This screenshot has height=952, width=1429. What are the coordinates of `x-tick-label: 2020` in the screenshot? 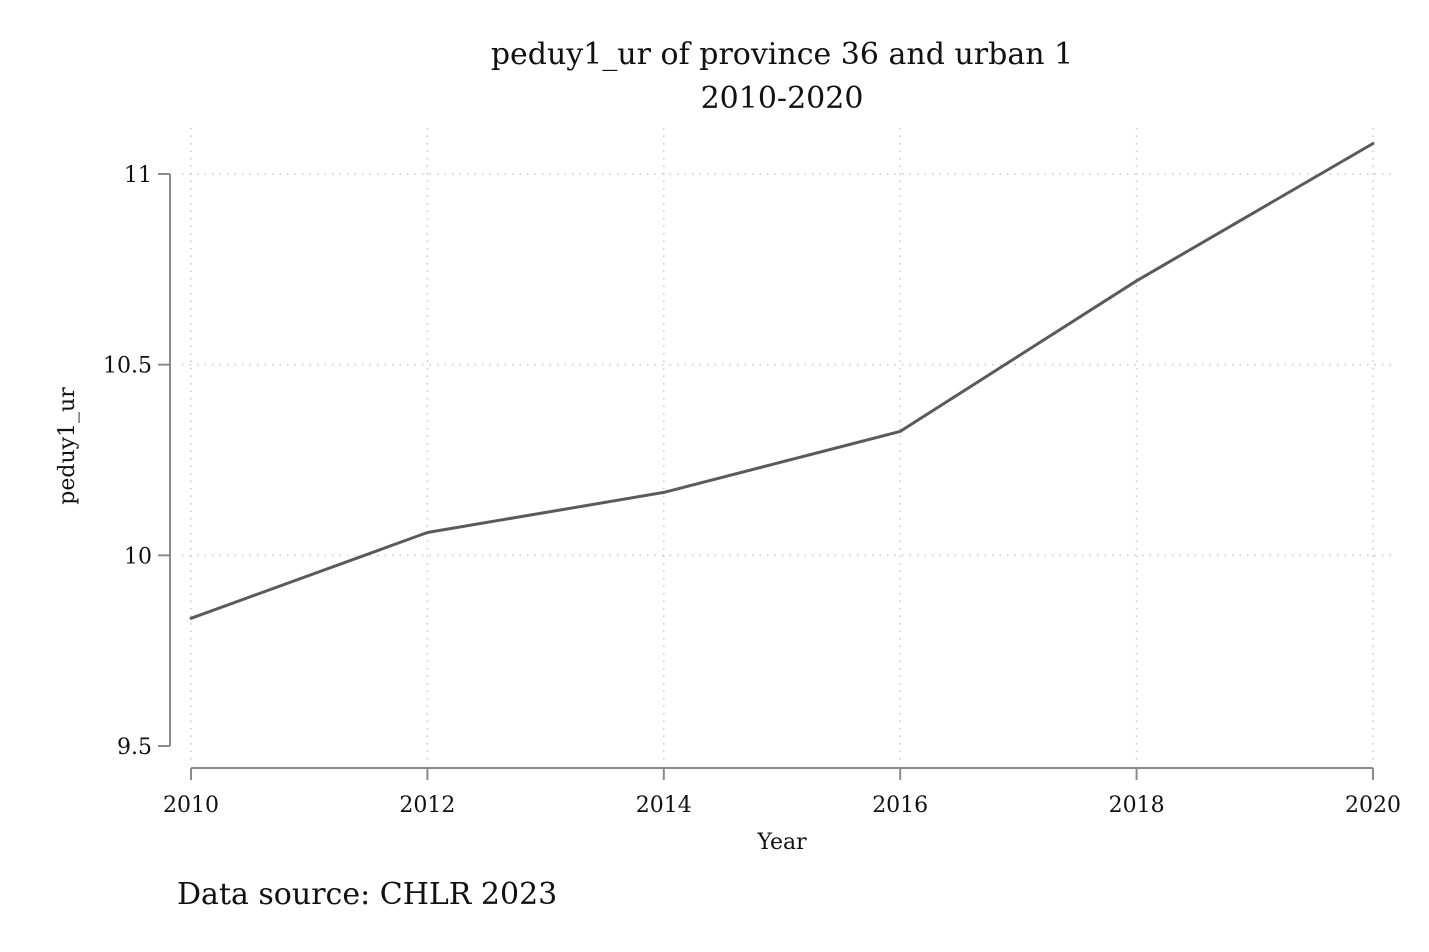 It's located at (1373, 805).